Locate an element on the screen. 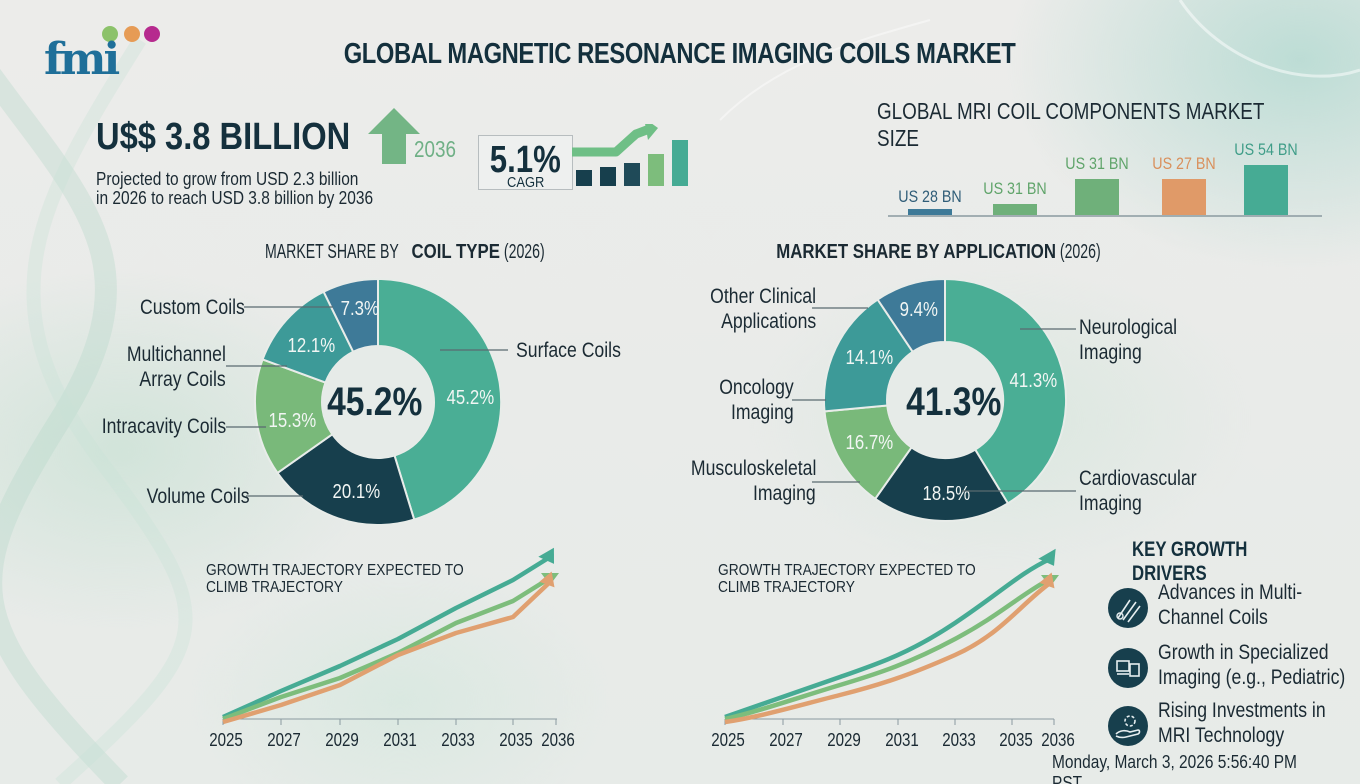  logo-text: fmi is located at coordinates (82, 59).